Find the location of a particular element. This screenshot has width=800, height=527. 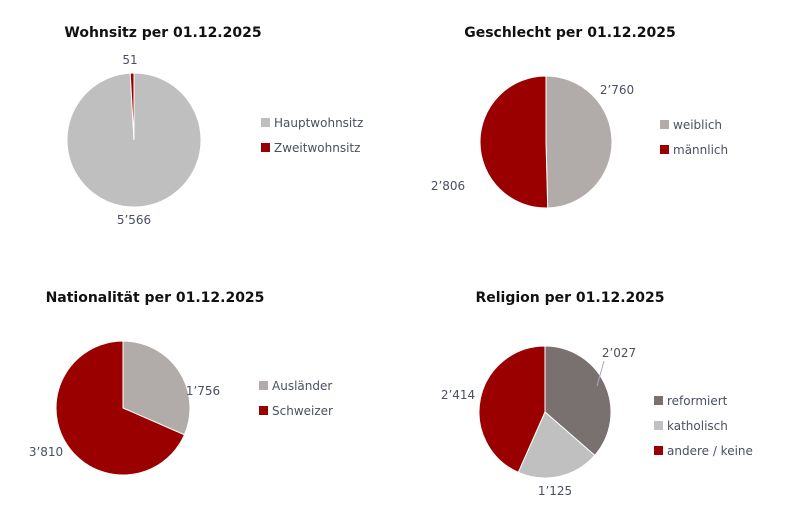

data-label: 2’414 is located at coordinates (458, 395).